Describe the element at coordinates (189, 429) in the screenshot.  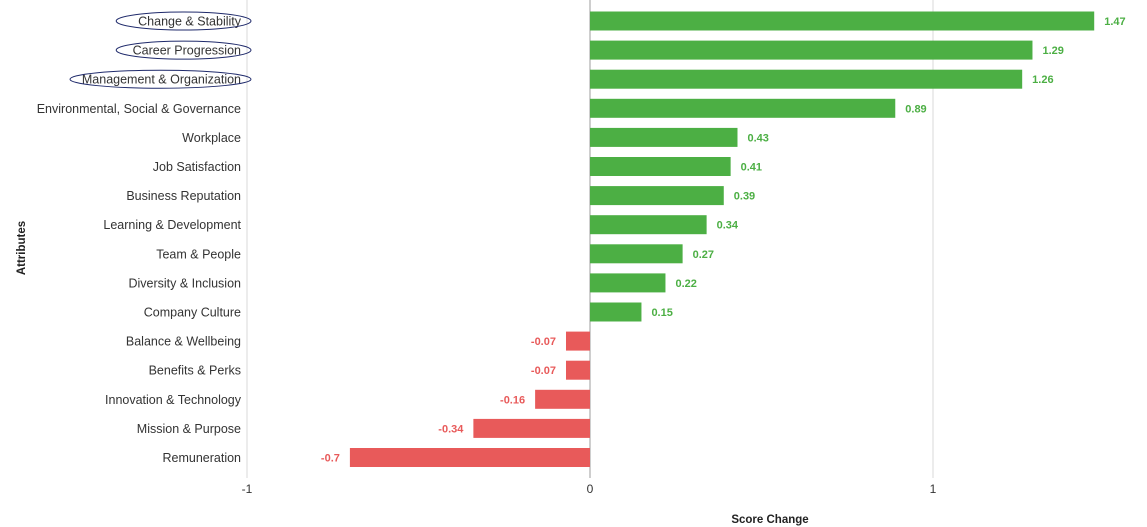
I see `category-label: Mission & Purpose` at that location.